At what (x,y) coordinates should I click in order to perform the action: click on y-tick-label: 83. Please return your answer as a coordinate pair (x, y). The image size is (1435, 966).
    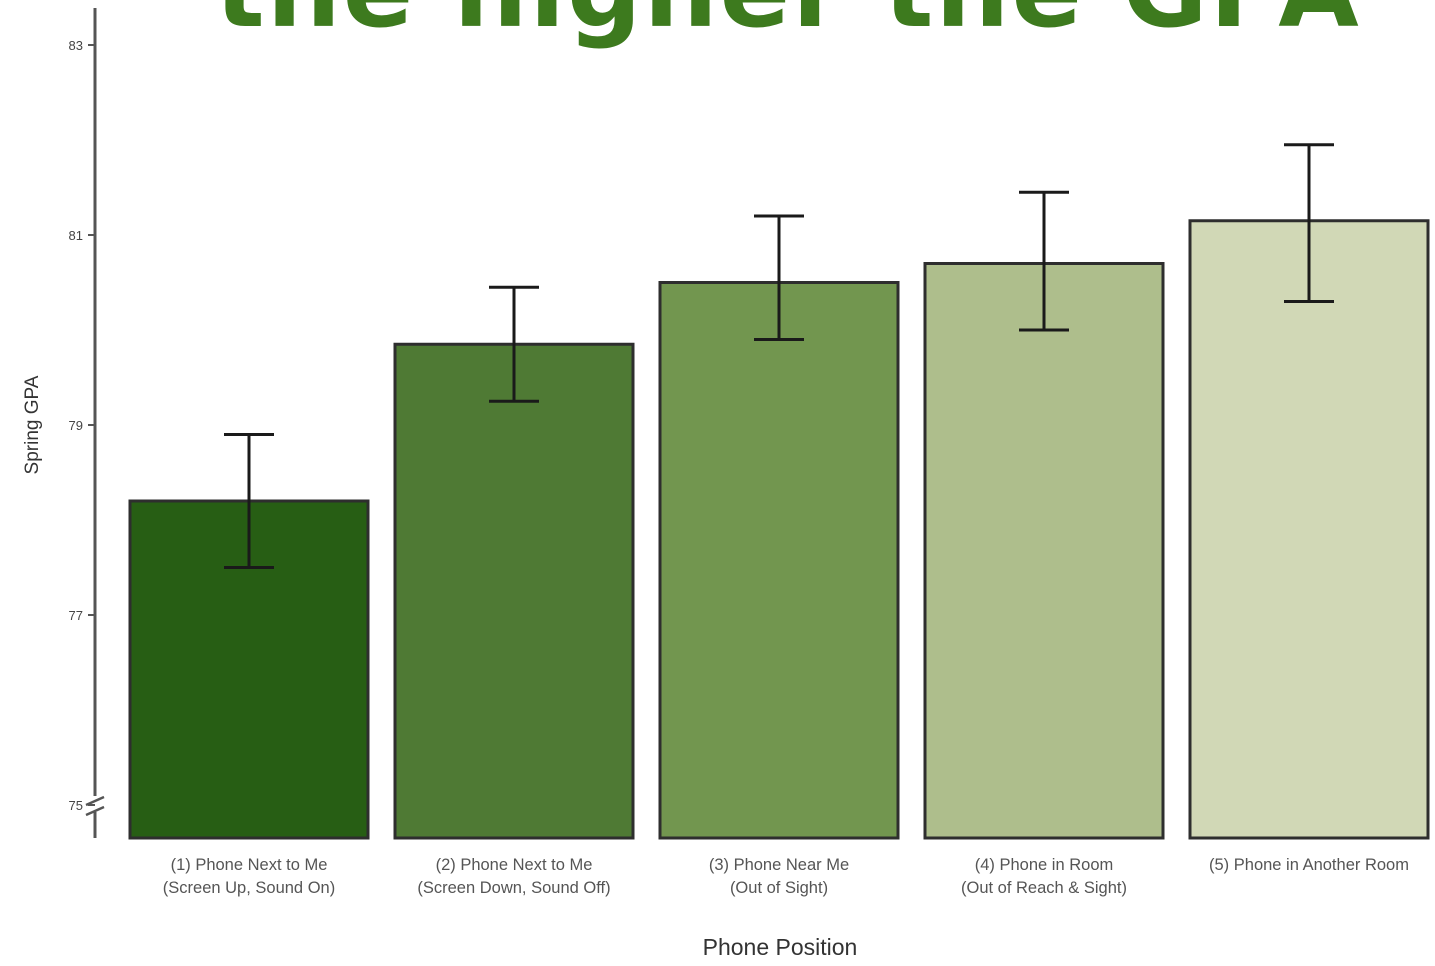
    Looking at the image, I should click on (76, 45).